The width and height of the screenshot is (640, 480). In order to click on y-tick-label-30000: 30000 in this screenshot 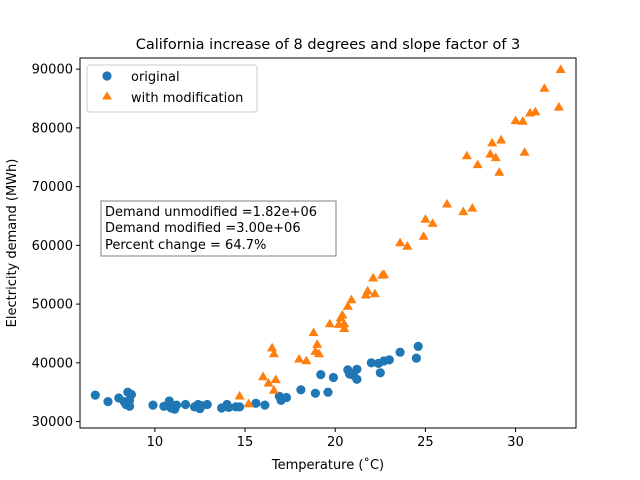, I will do `click(52, 422)`.